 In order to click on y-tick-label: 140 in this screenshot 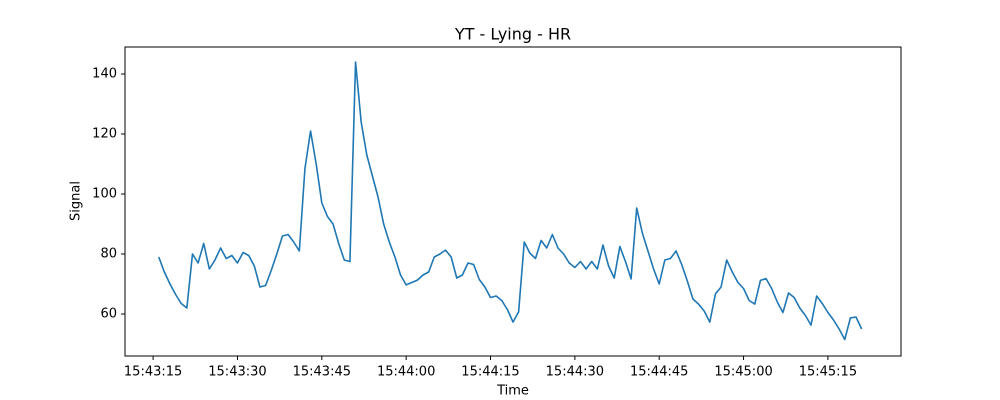, I will do `click(104, 74)`.